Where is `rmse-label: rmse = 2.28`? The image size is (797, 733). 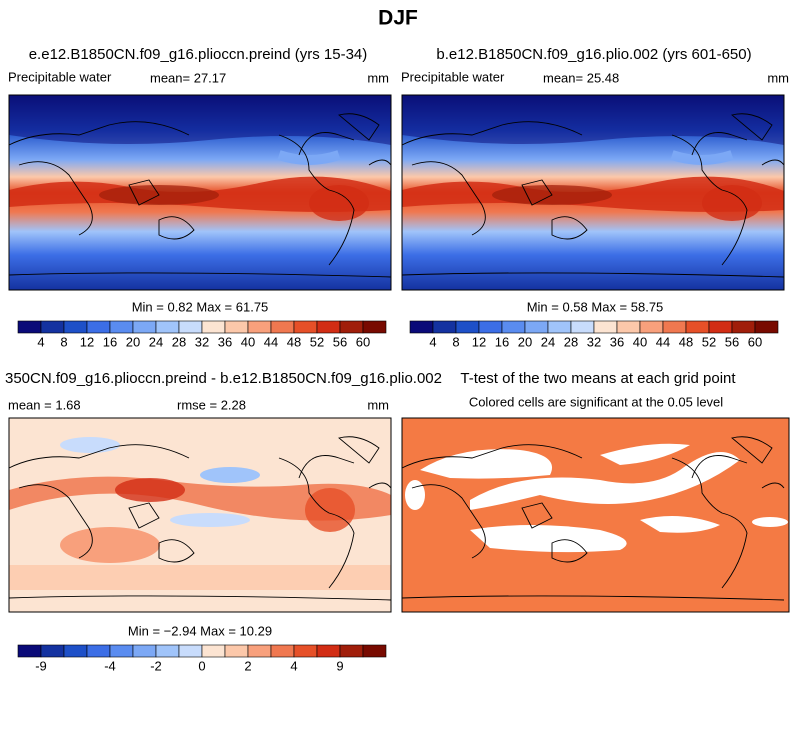 rmse-label: rmse = 2.28 is located at coordinates (211, 404).